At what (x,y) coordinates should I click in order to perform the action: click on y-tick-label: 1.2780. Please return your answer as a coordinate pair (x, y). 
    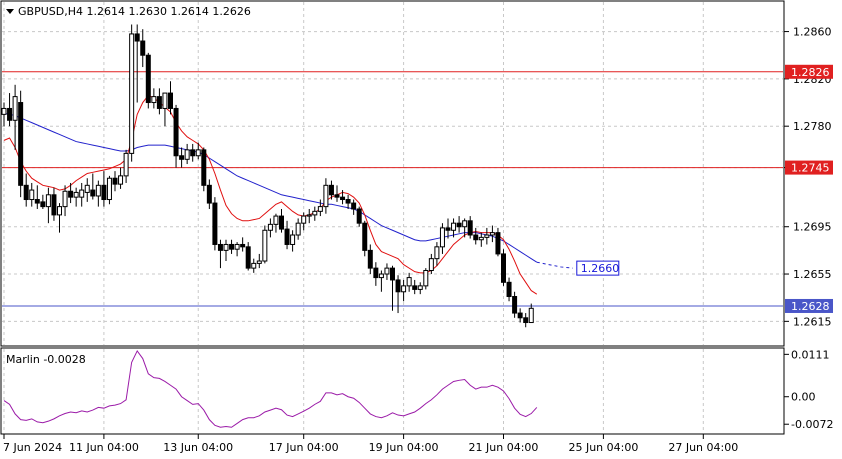
    Looking at the image, I should click on (812, 126).